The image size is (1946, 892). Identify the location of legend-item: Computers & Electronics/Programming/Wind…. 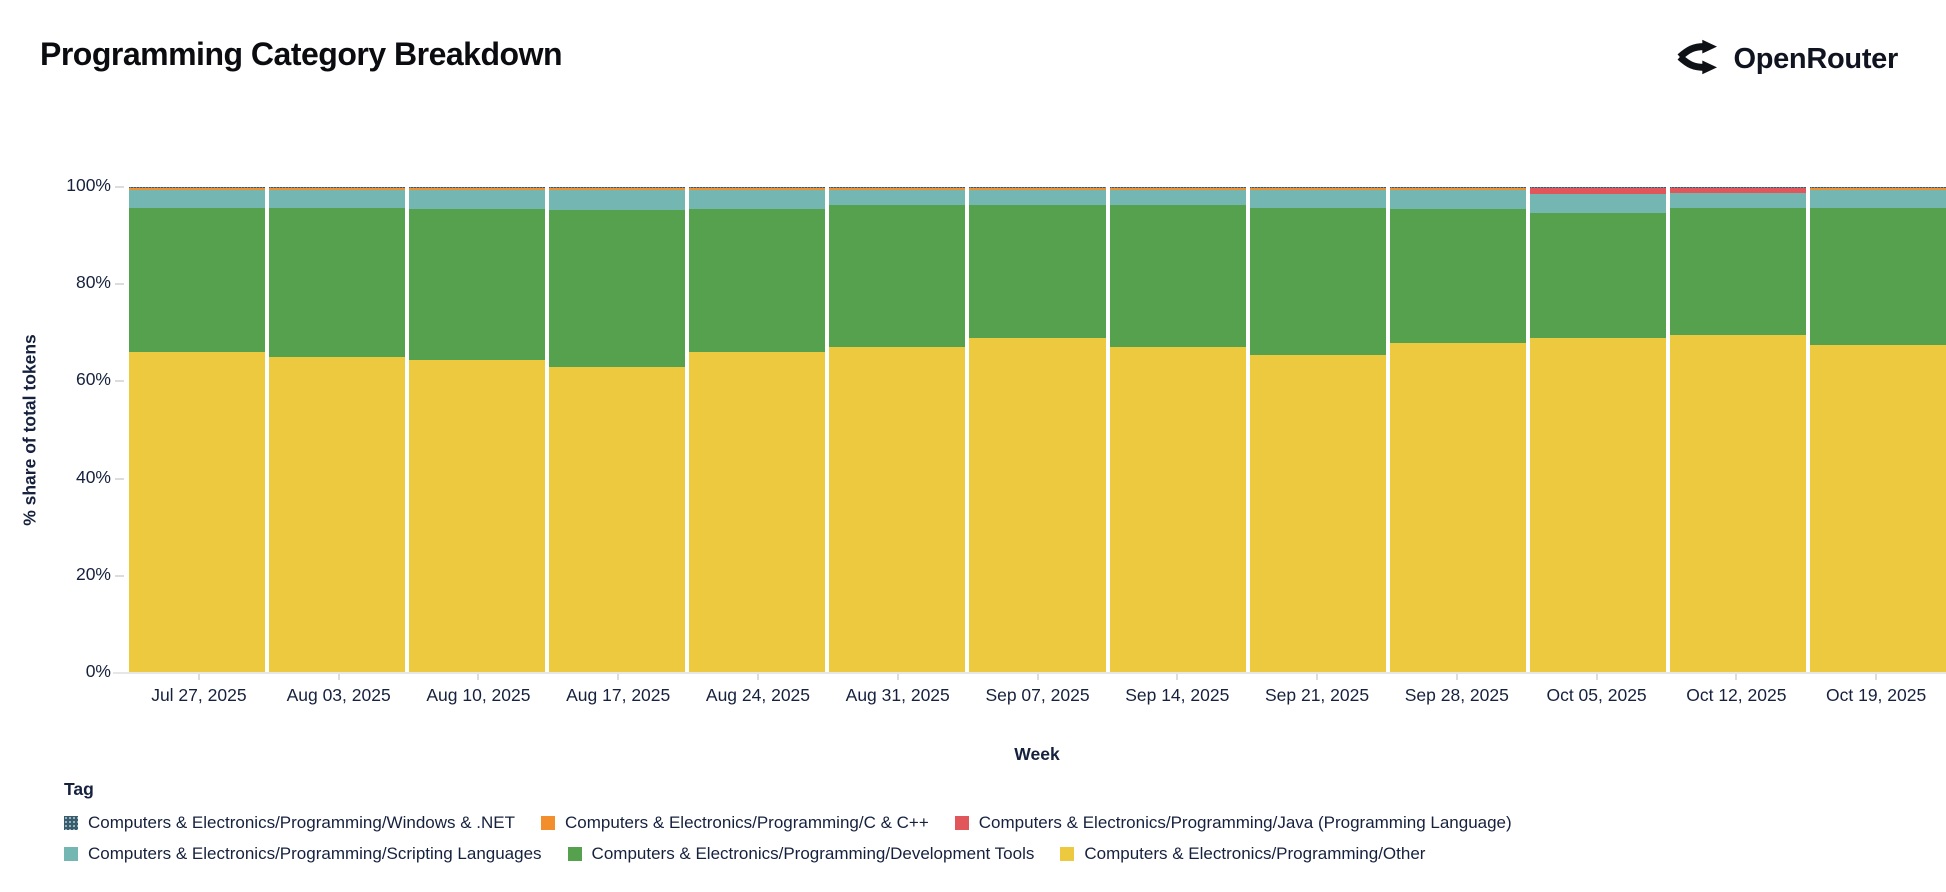
(289, 823).